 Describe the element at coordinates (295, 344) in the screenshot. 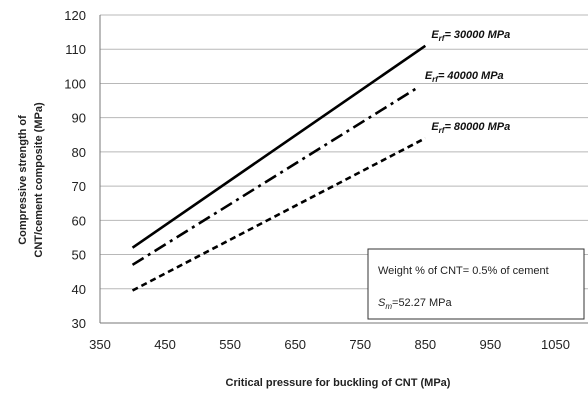

I see `x-tick-label: 650` at that location.